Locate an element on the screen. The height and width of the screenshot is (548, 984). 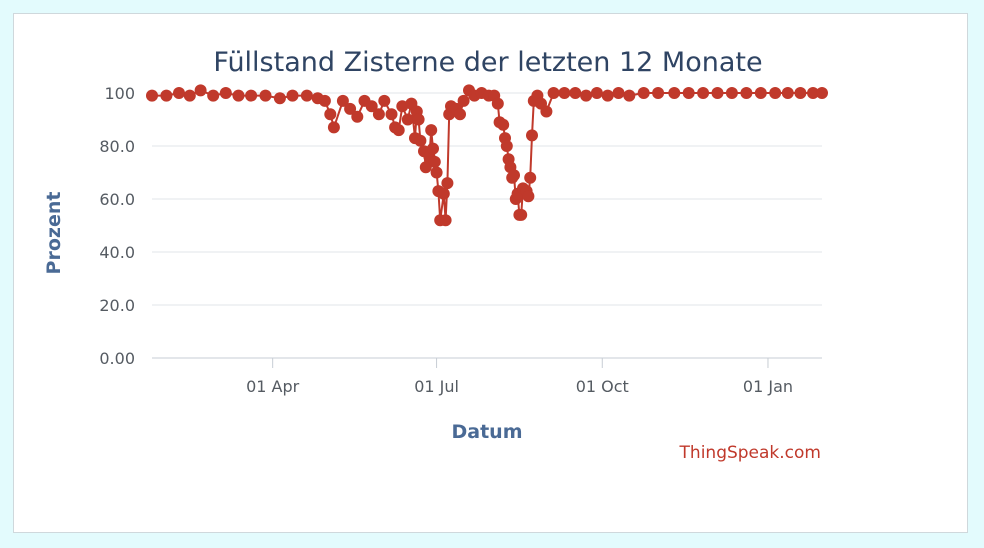
x-tick-label: 01 Jul is located at coordinates (436, 386).